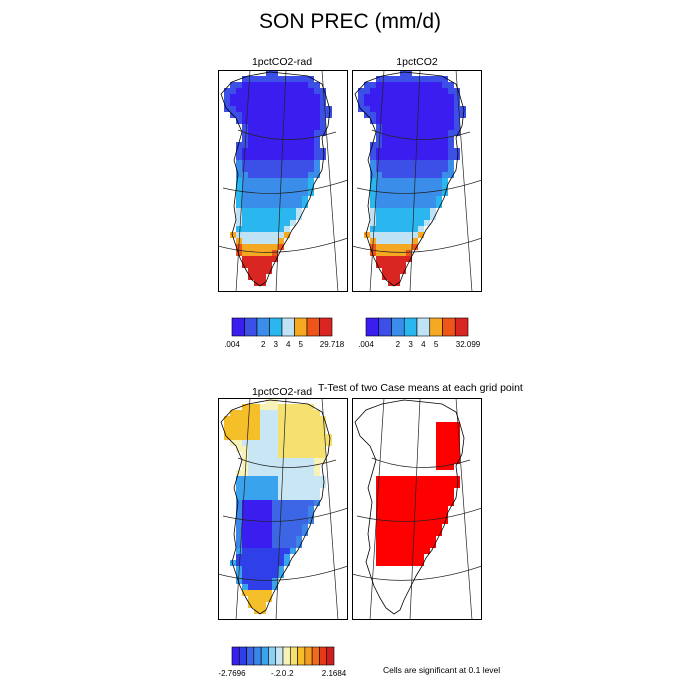 This screenshot has width=700, height=700. Describe the element at coordinates (417, 62) in the screenshot. I see `panel-title-line1: 1pctCO2` at that location.